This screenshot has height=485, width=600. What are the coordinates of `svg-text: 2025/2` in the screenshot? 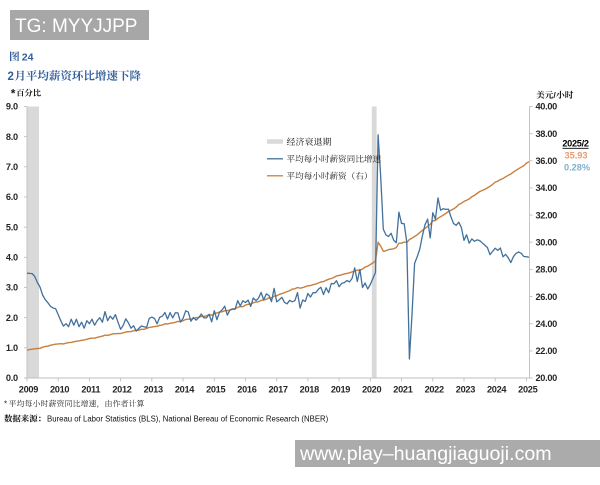 It's located at (575, 144).